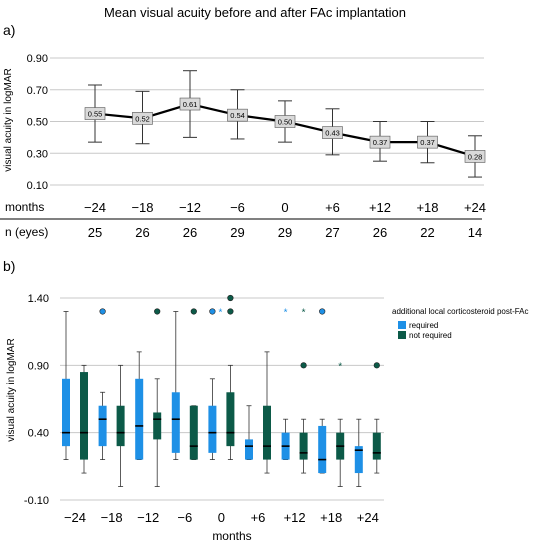 The width and height of the screenshot is (550, 545). I want to click on panel-a-data-label: 0.43, so click(332, 133).